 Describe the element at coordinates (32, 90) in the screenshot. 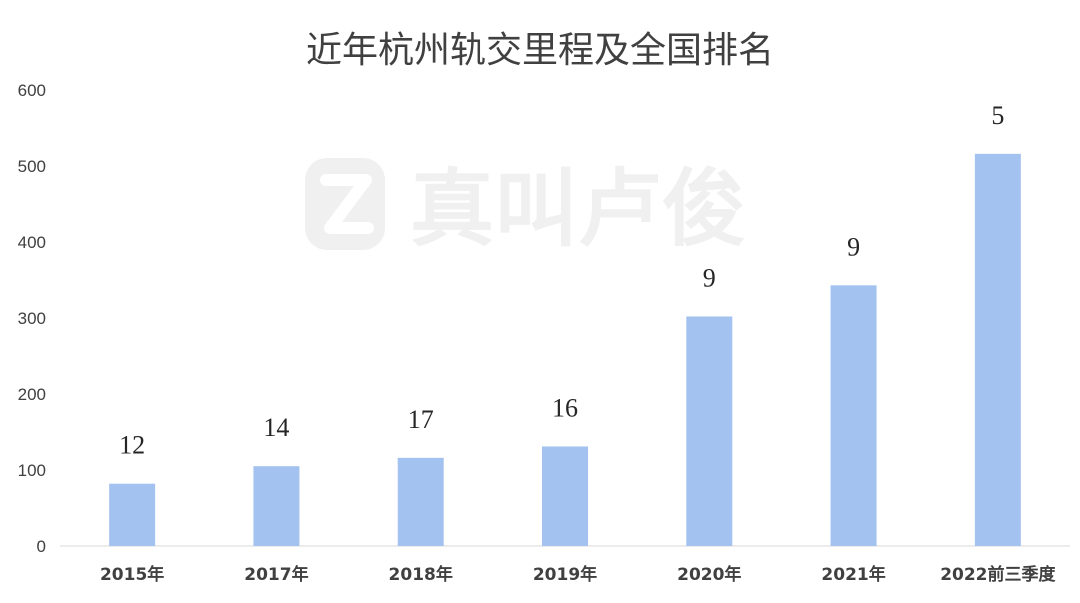

I see `y-tick-label: 600` at that location.